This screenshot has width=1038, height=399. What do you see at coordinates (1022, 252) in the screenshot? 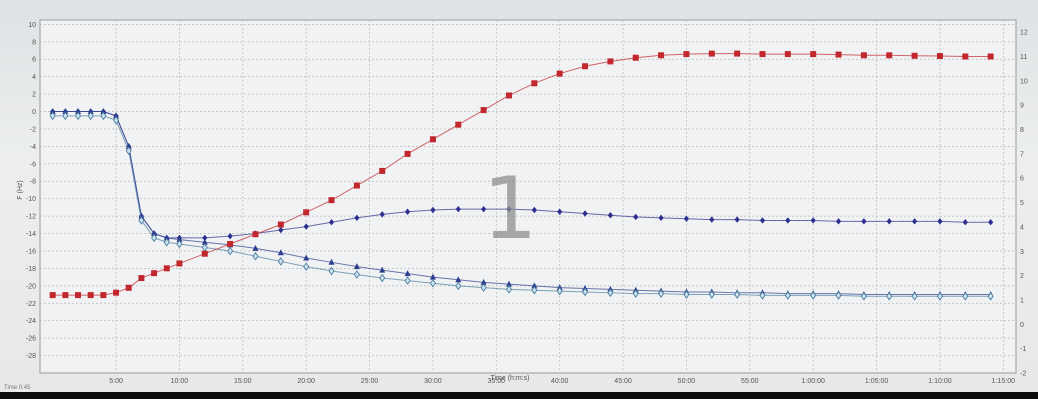
I see `y2-tick-label: 3` at bounding box center [1022, 252].